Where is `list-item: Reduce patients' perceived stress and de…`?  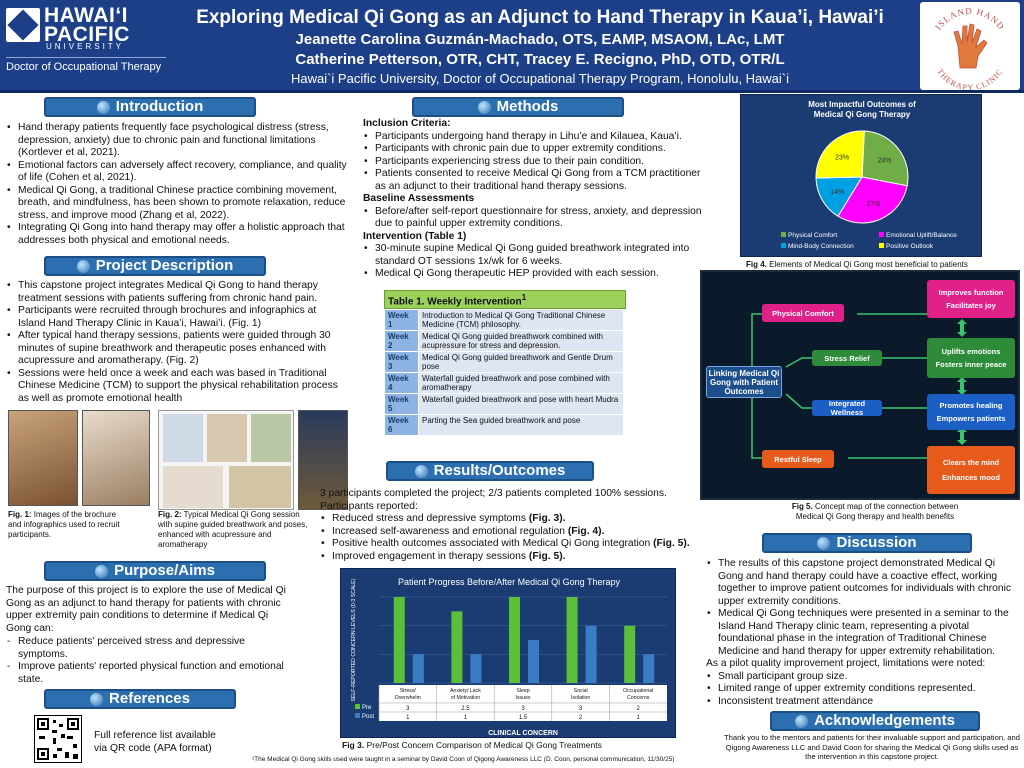 list-item: Reduce patients' perceived stress and de… is located at coordinates (151, 648).